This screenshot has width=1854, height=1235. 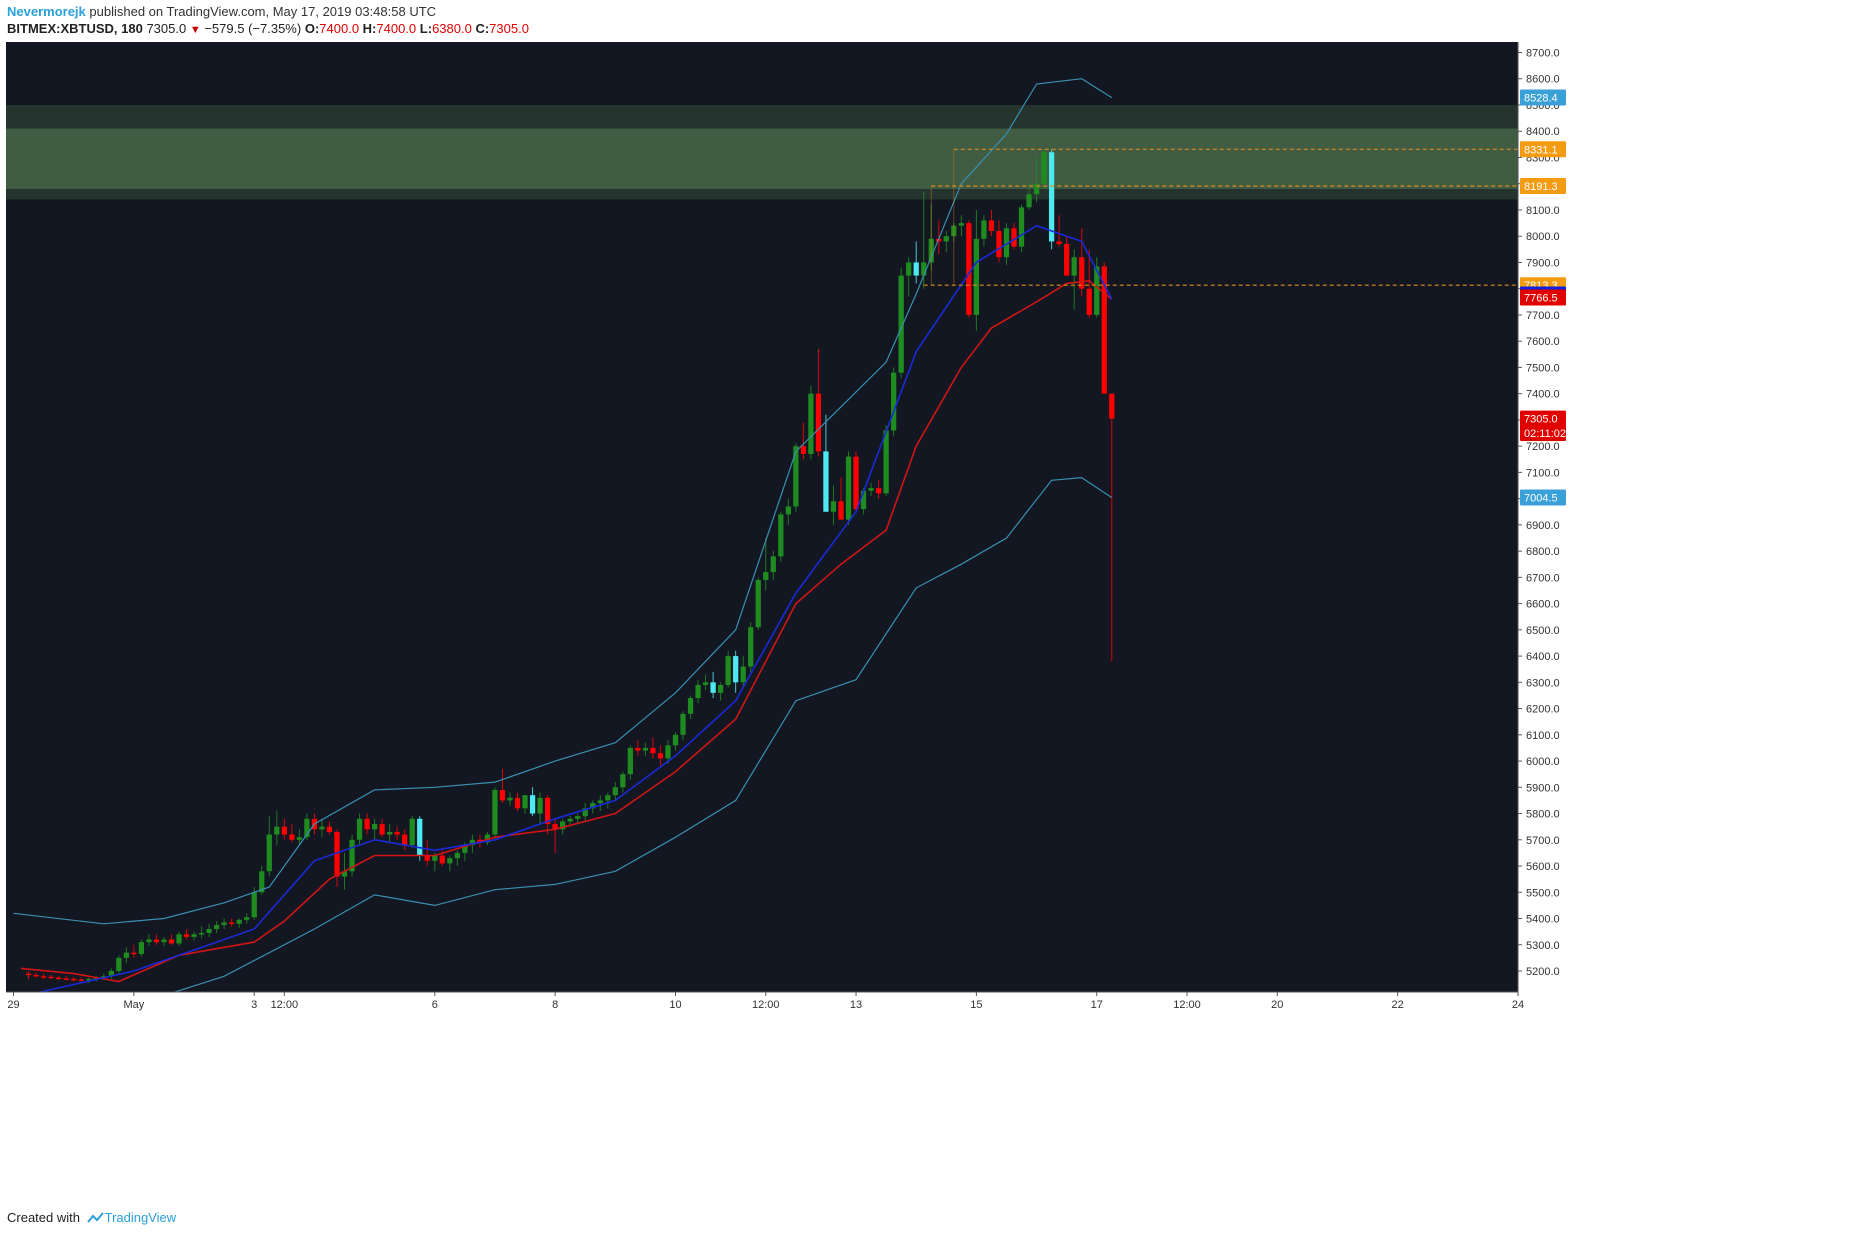 What do you see at coordinates (509, 28) in the screenshot?
I see `close-value: 7305.0` at bounding box center [509, 28].